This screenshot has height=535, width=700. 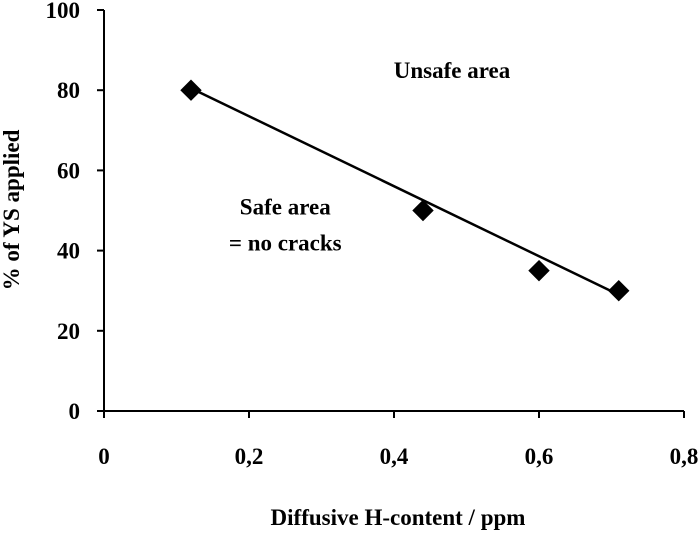 What do you see at coordinates (684, 456) in the screenshot?
I see `x-tick-label: 0,8` at bounding box center [684, 456].